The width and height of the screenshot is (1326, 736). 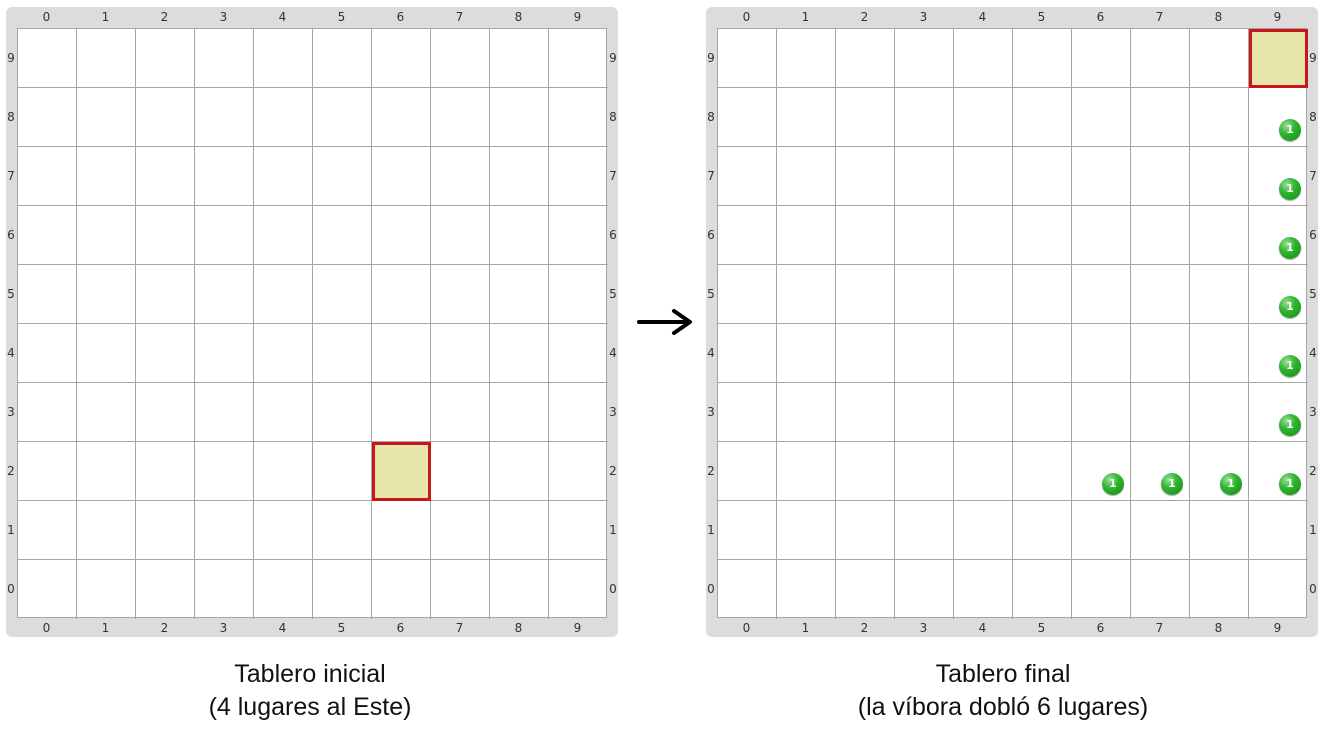 I want to click on column-label-bottom: 2, so click(x=864, y=628).